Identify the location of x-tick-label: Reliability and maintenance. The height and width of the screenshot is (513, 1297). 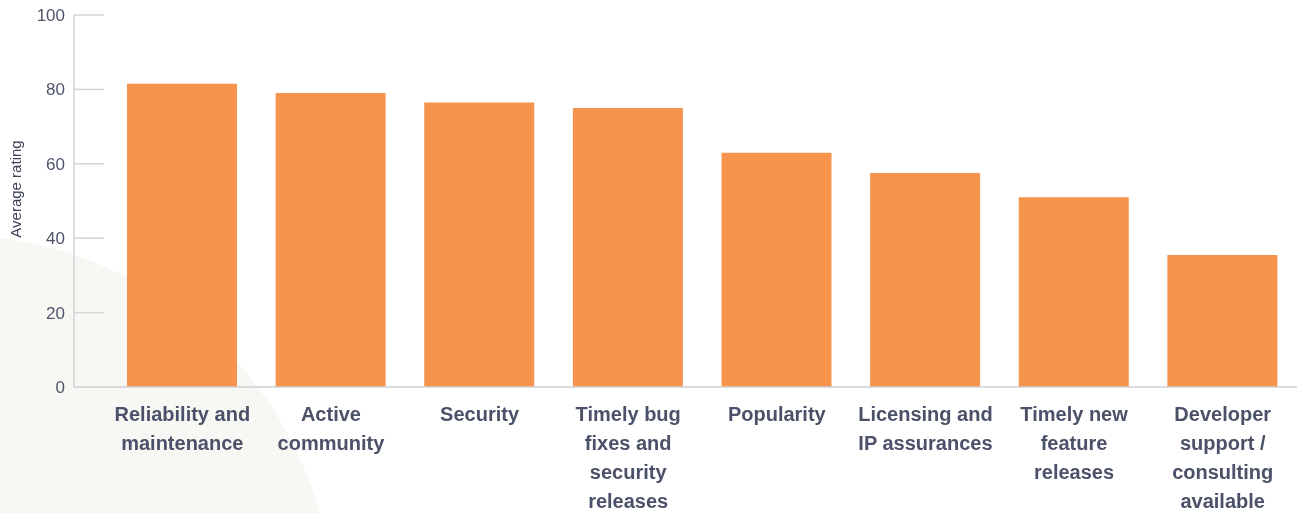
(182, 429).